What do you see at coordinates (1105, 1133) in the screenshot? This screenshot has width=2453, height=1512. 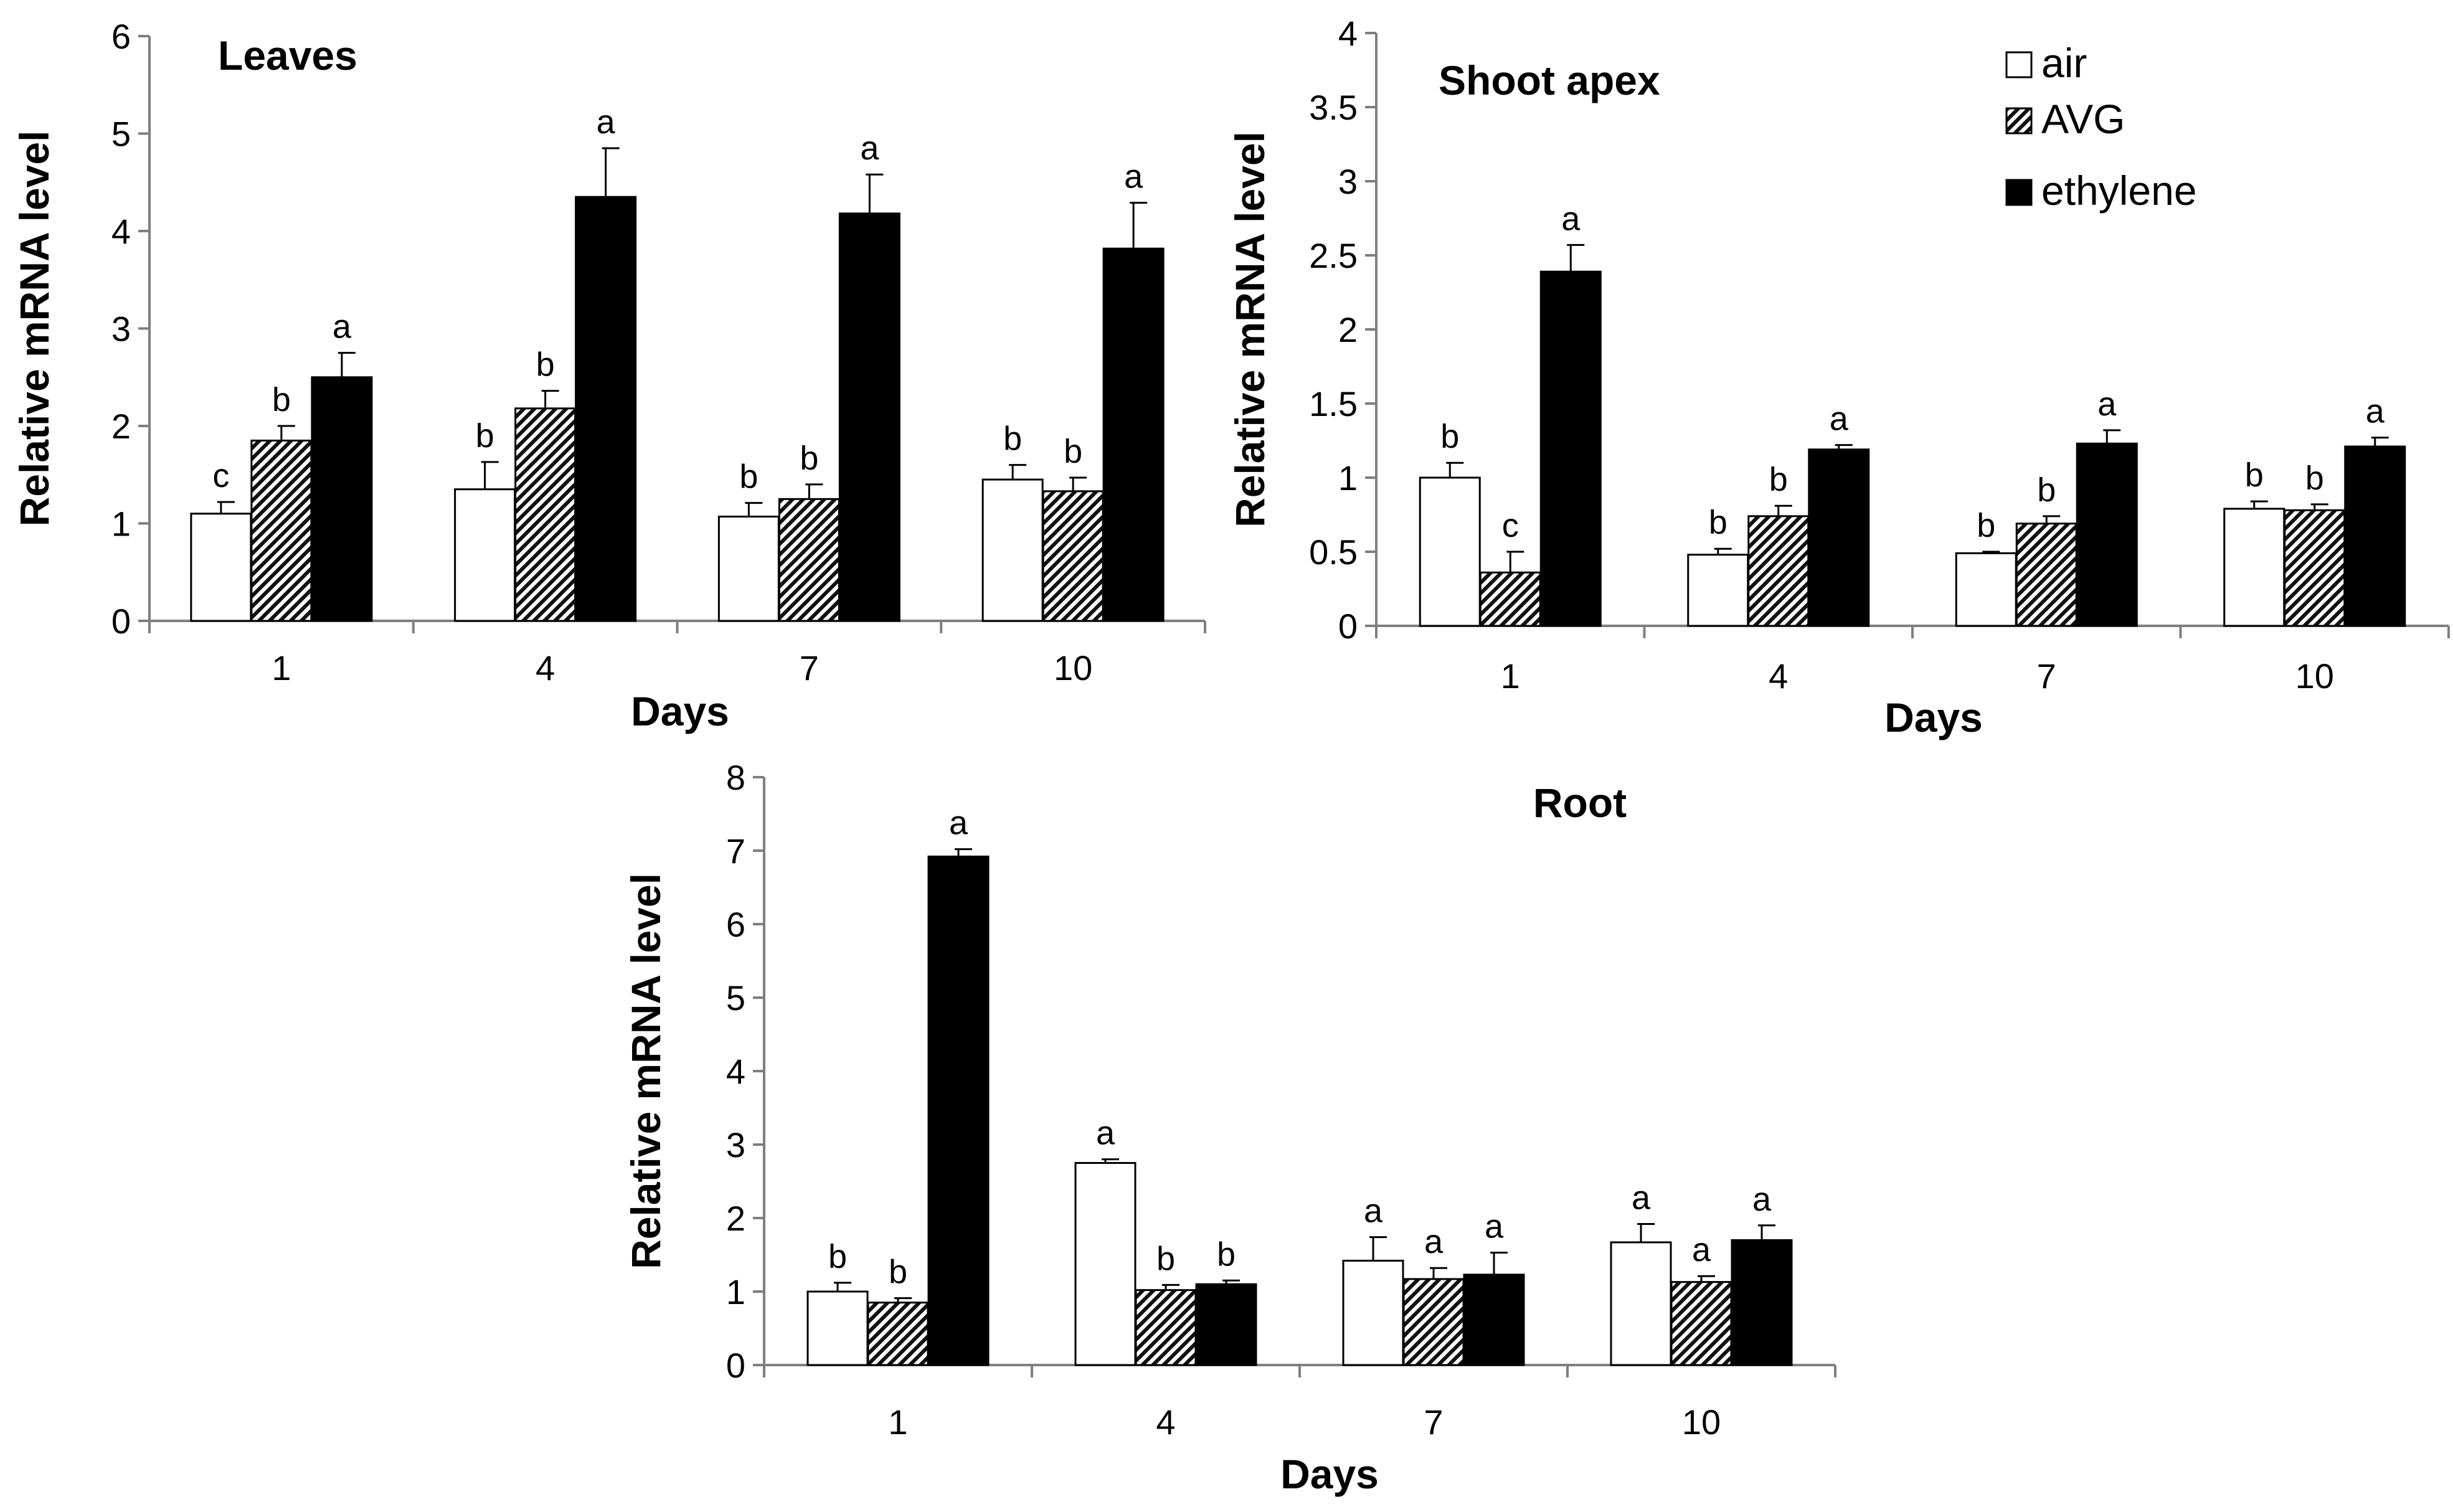 I see `sig-label-air-day-4: a` at bounding box center [1105, 1133].